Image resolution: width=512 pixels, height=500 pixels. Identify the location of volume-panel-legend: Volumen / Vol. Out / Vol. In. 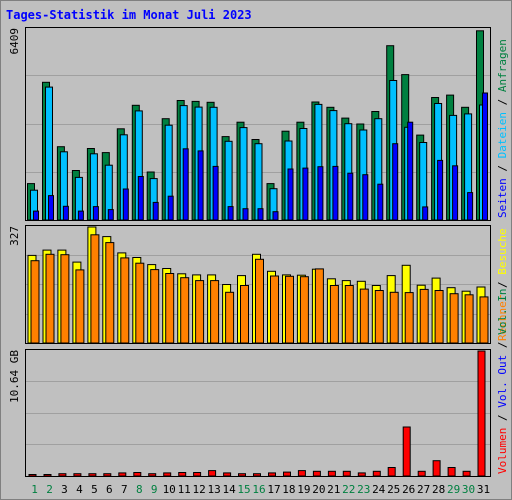
(502, 381).